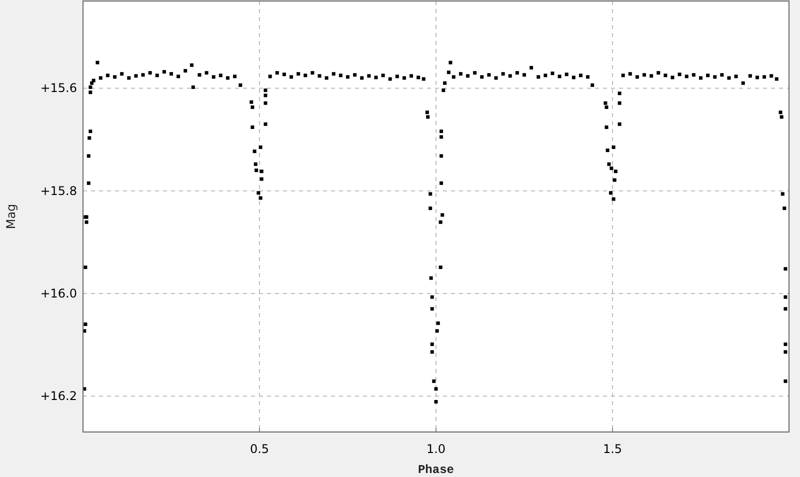 Image resolution: width=800 pixels, height=477 pixels. Describe the element at coordinates (58, 191) in the screenshot. I see `y-tick-label: +15.8` at that location.